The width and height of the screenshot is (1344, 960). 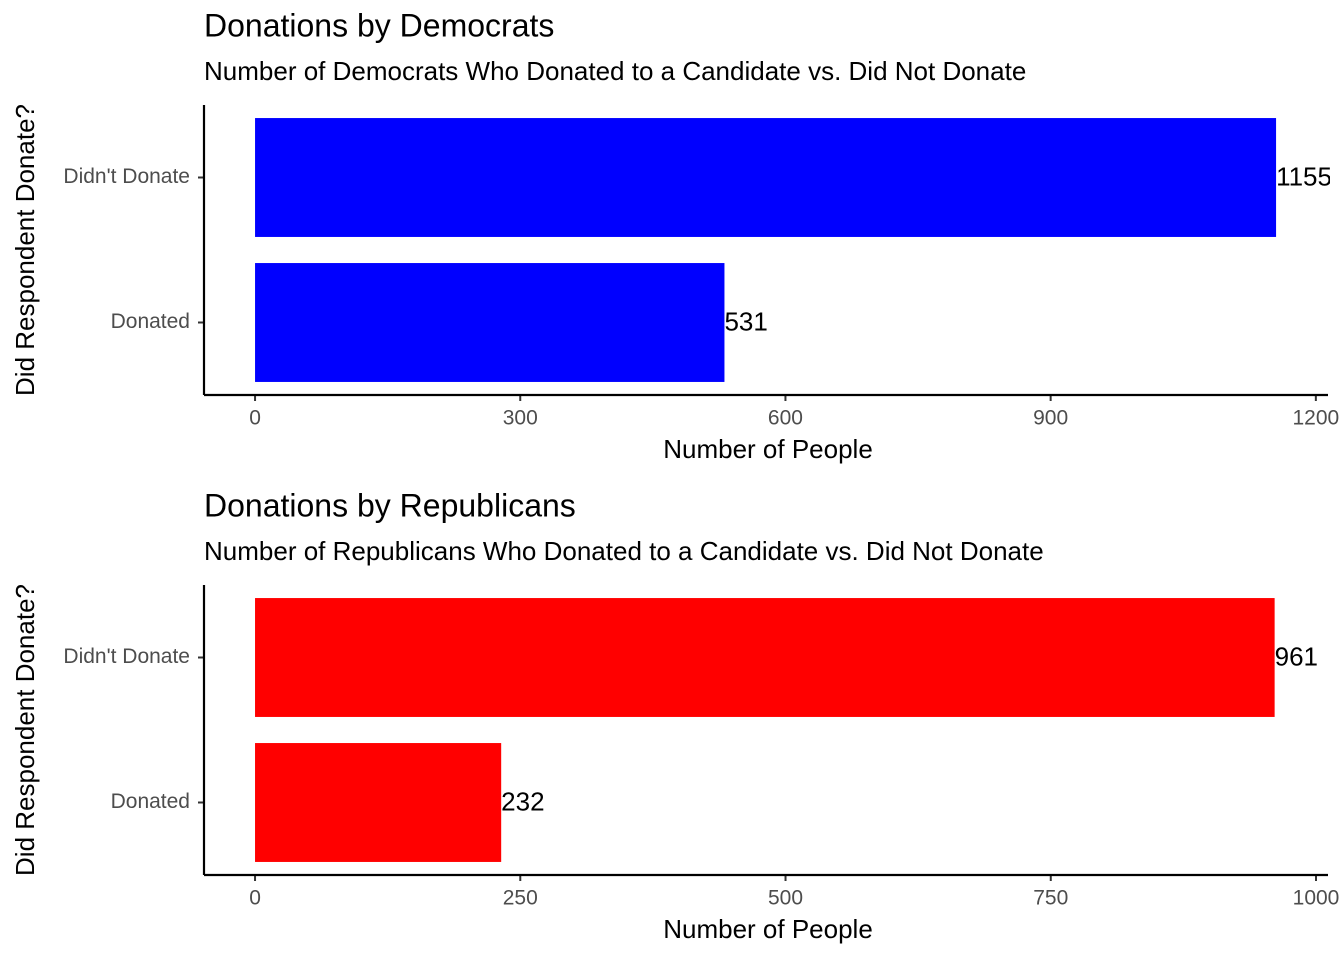 I want to click on data-label: 531, so click(x=745, y=321).